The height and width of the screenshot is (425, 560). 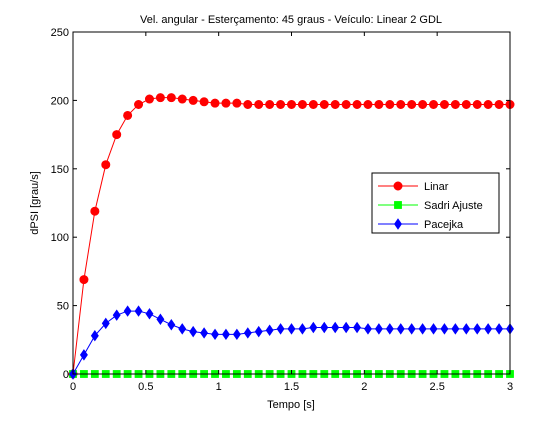 What do you see at coordinates (219, 387) in the screenshot?
I see `x-tick-label: 1` at bounding box center [219, 387].